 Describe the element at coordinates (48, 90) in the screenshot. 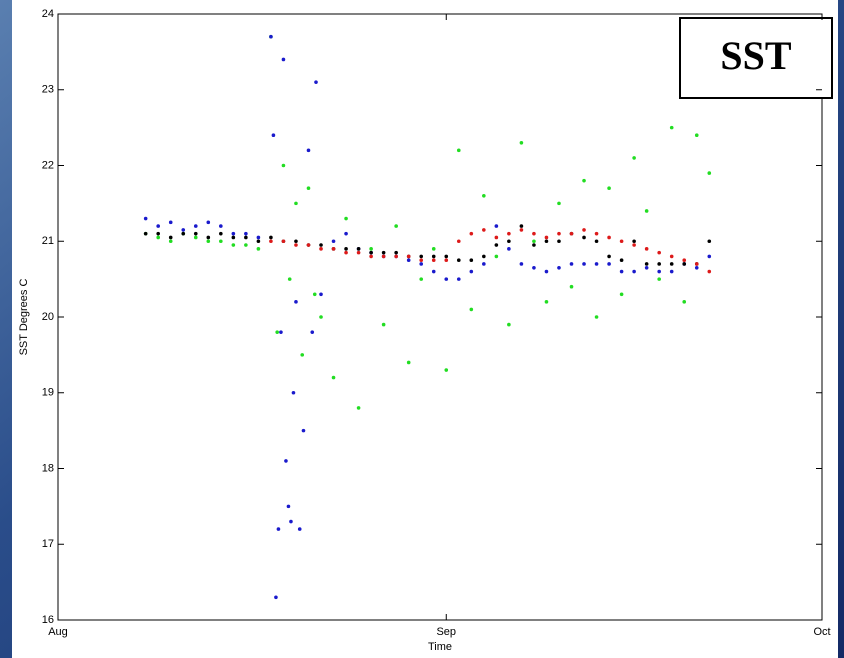

I see `y-tick-label: 23` at that location.